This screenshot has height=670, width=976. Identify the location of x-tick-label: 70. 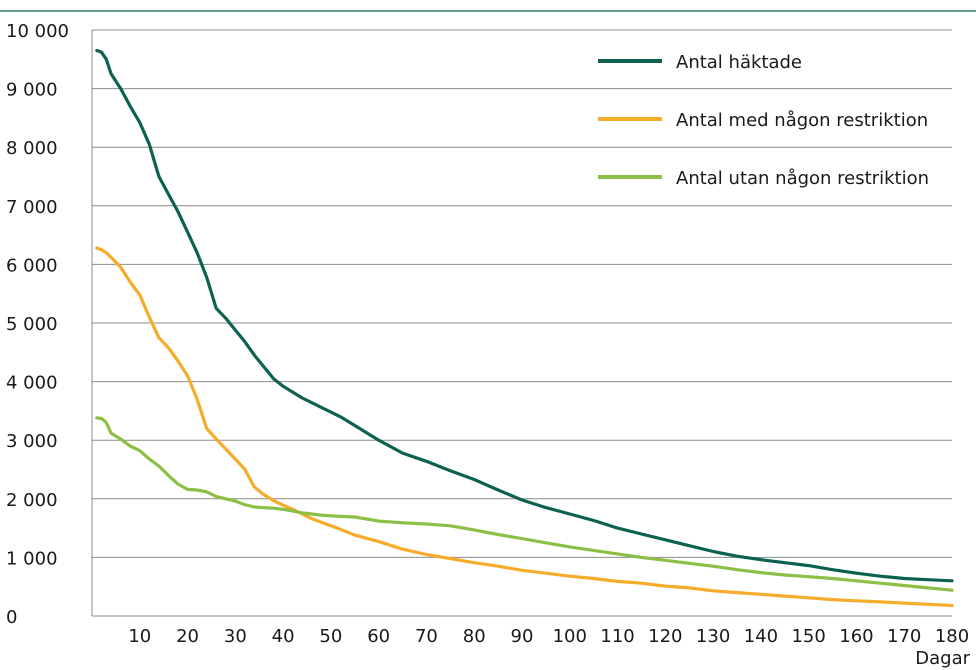
(426, 636).